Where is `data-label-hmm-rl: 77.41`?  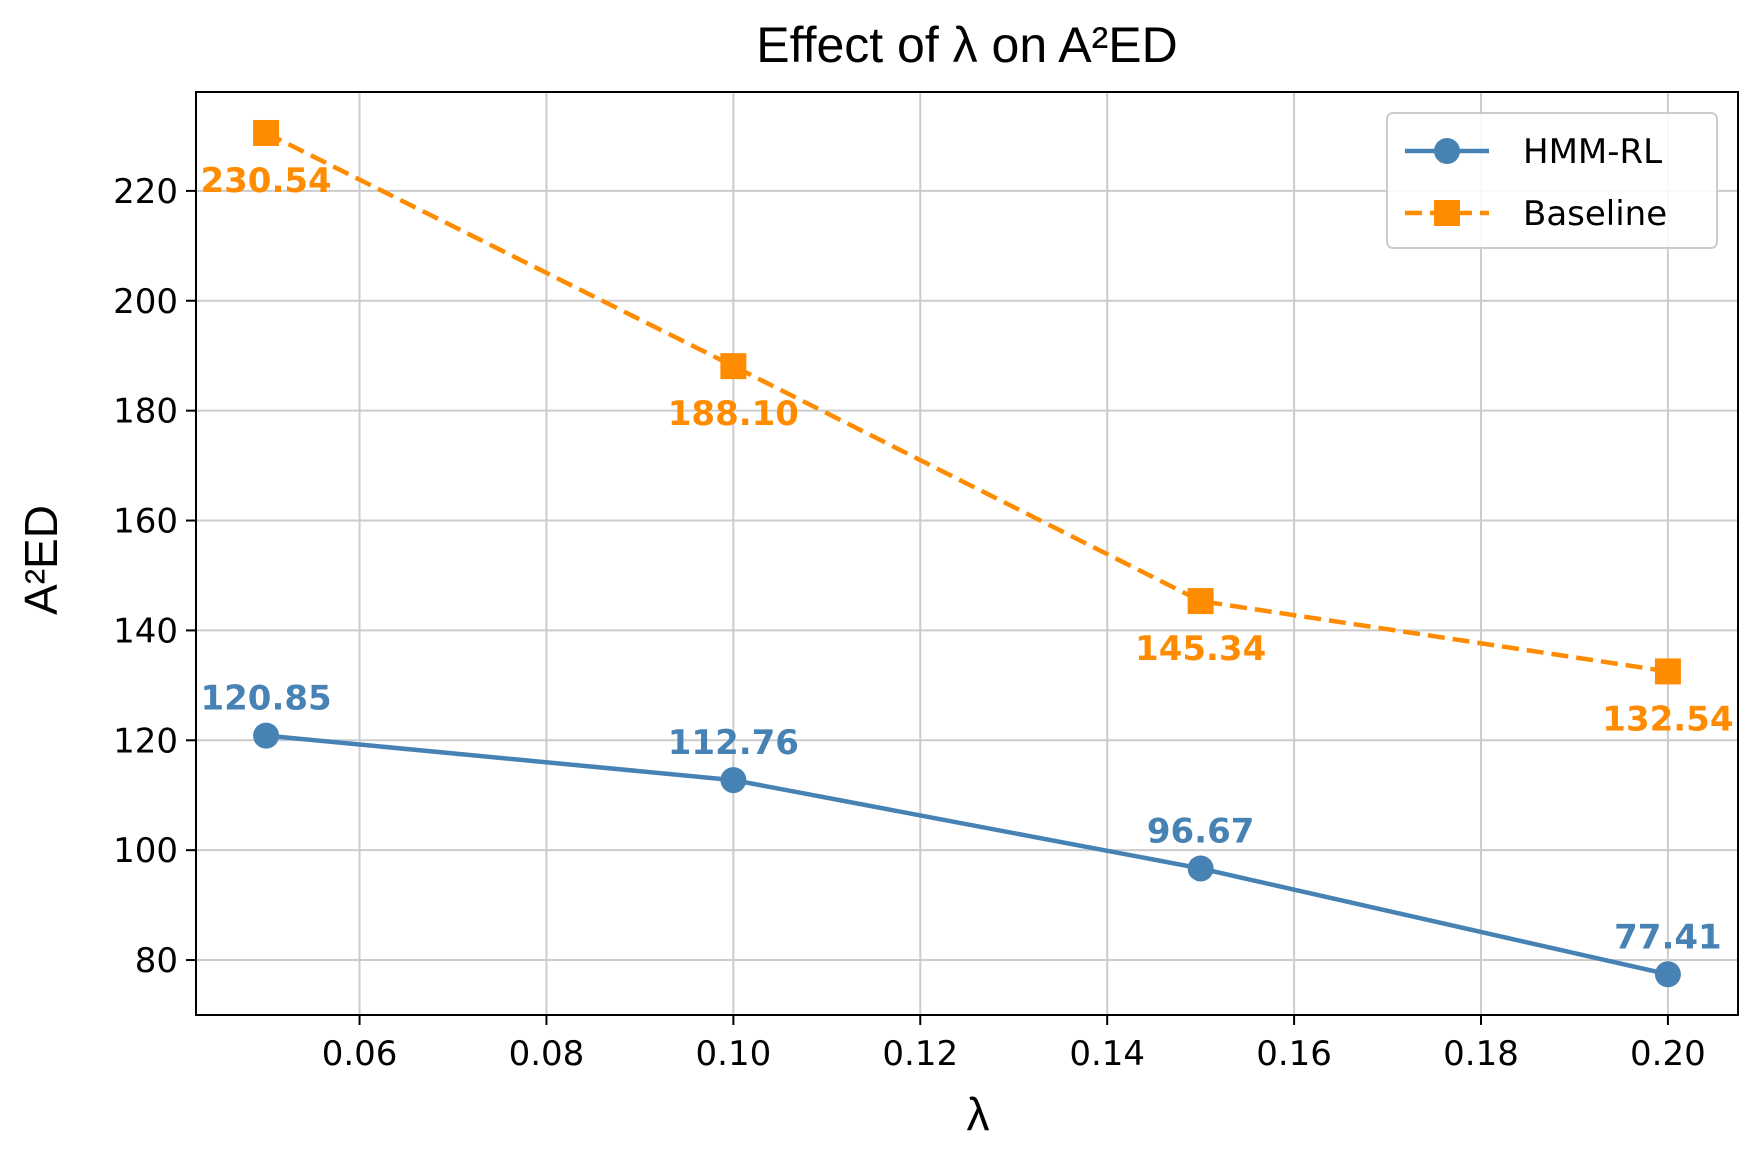
data-label-hmm-rl: 77.41 is located at coordinates (1668, 937).